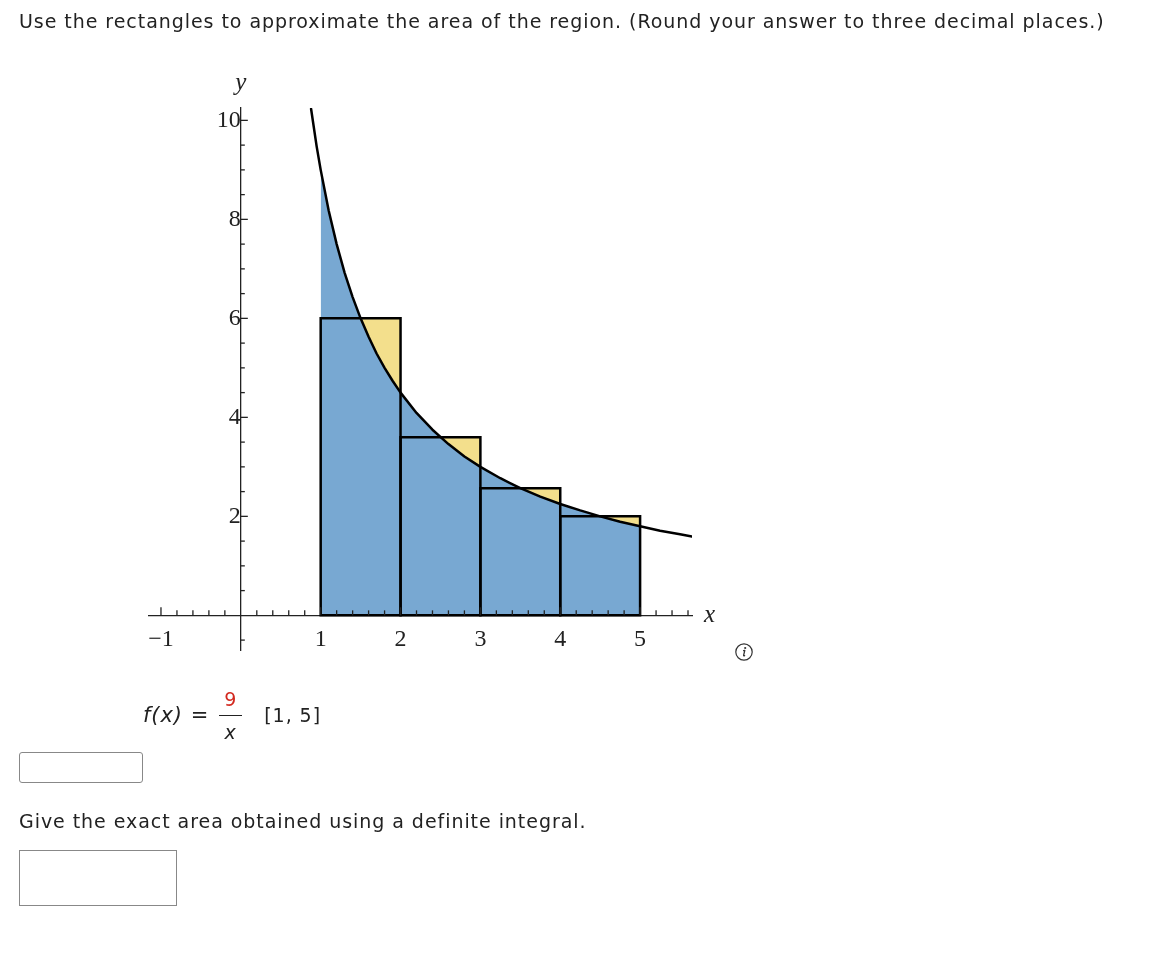 Image resolution: width=1156 pixels, height=954 pixels. What do you see at coordinates (560, 638) in the screenshot?
I see `x-tick-label: 4` at bounding box center [560, 638].